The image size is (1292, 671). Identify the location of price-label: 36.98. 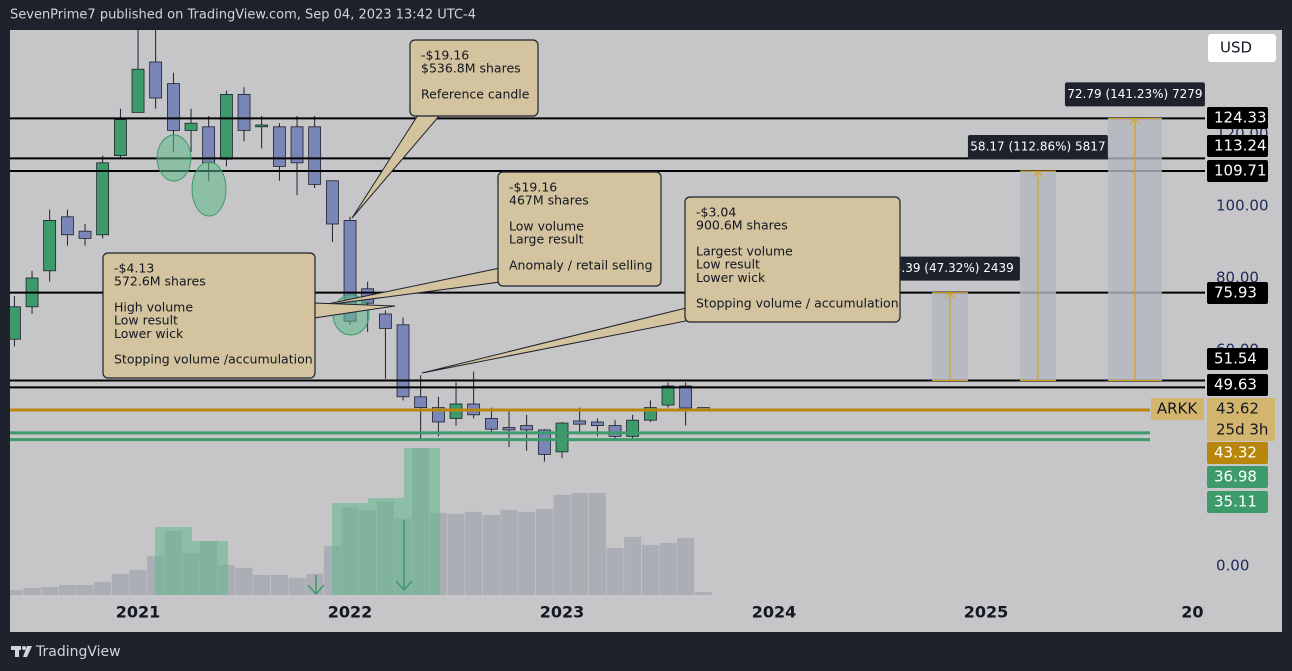
(1235, 477).